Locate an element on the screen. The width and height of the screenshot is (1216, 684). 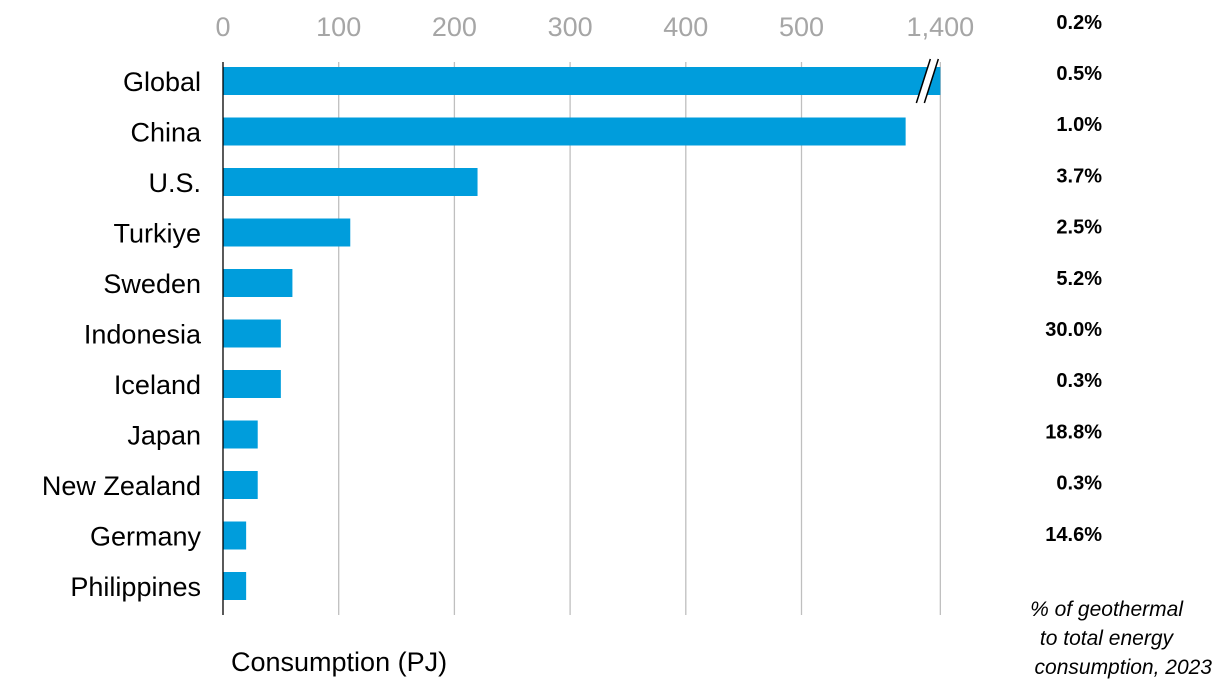
x-tick-label: 300 is located at coordinates (570, 27).